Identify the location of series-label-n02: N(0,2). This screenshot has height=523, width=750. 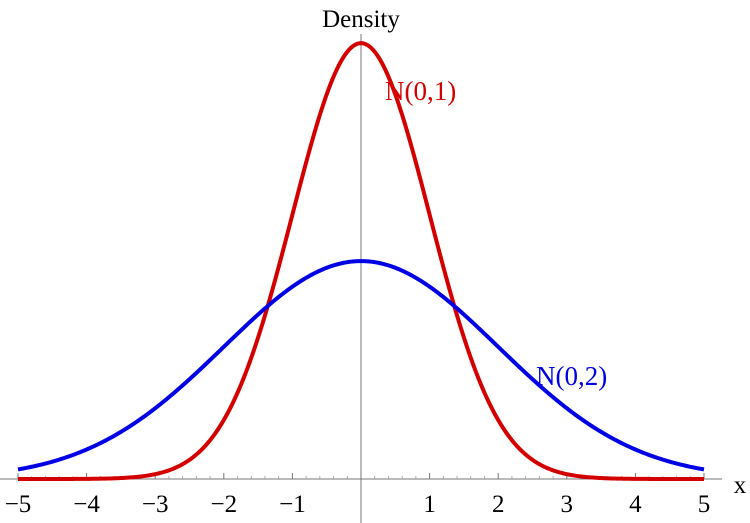
(571, 376).